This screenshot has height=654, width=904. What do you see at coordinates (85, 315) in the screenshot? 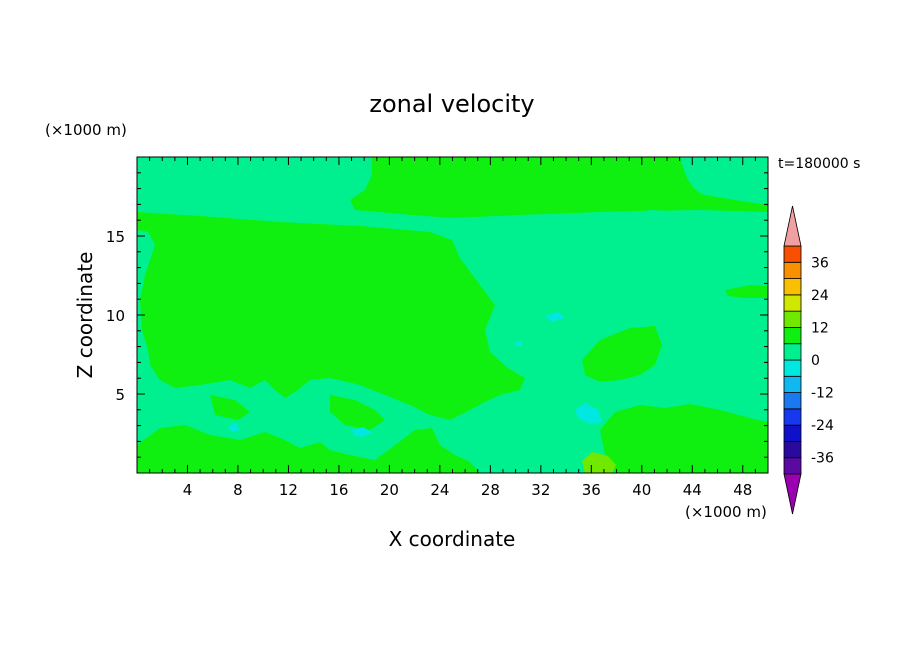
I see `y-axis-label: Z coordinate` at bounding box center [85, 315].